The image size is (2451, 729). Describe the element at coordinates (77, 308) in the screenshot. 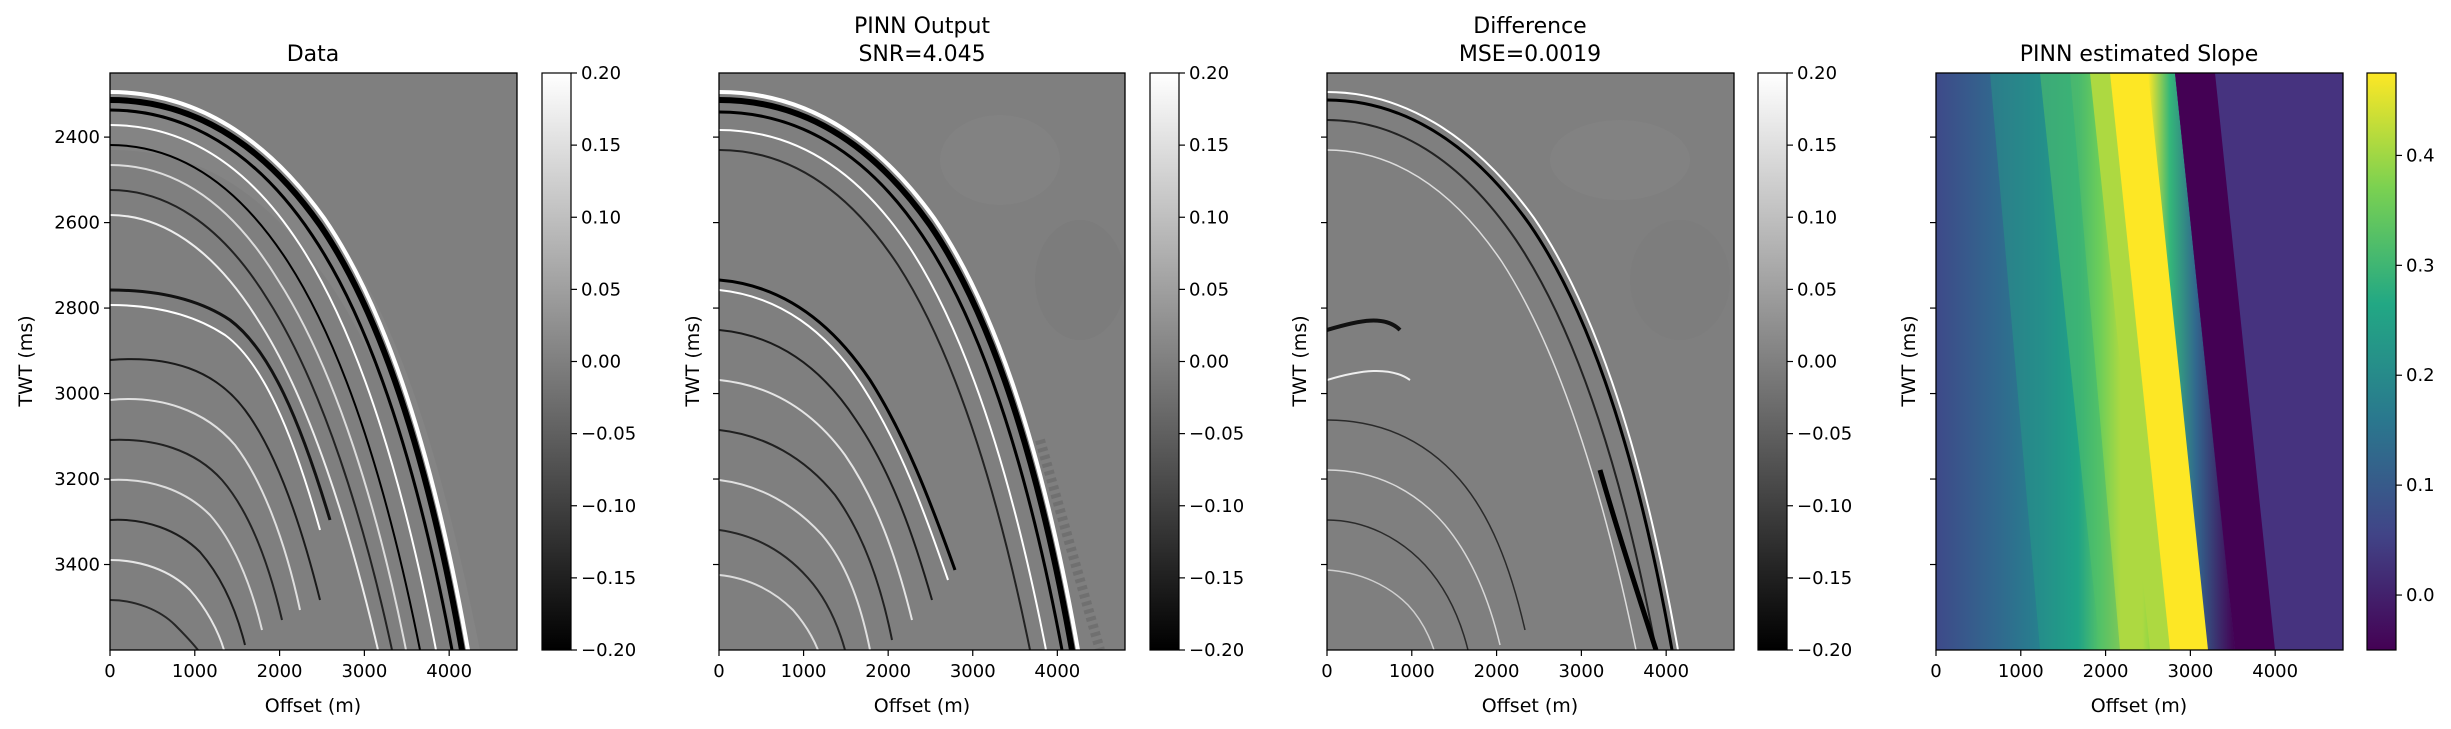

I see `y-tick-label: 2800` at that location.